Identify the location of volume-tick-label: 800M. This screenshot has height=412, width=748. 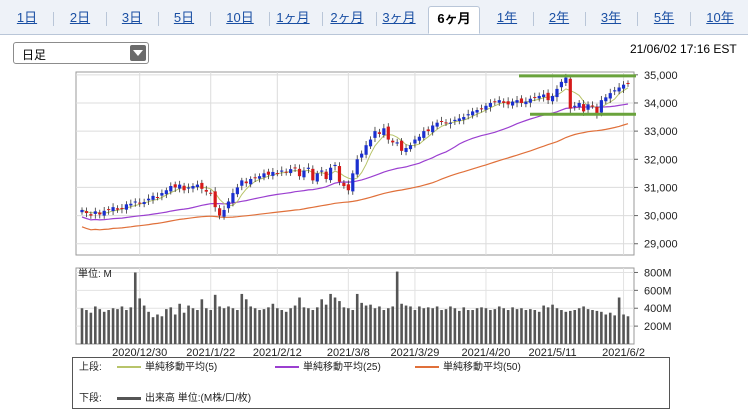
(658, 273).